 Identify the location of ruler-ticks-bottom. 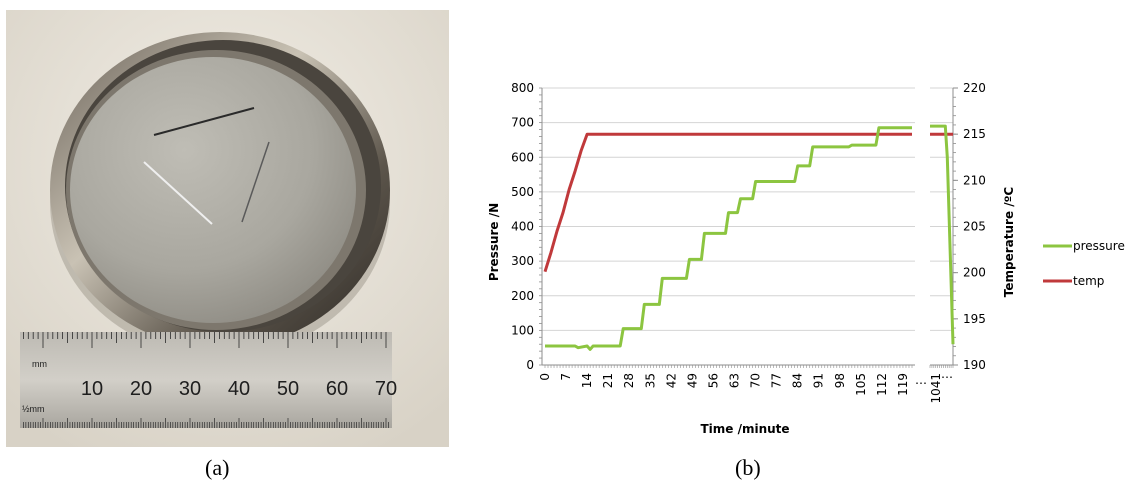
(206, 423).